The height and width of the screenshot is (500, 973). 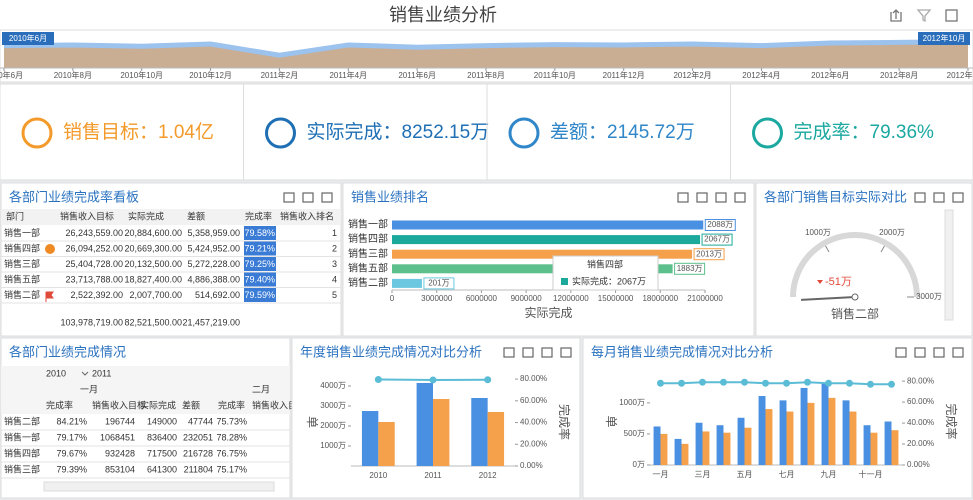 What do you see at coordinates (171, 217) in the screenshot?
I see `table-header-bg` at bounding box center [171, 217].